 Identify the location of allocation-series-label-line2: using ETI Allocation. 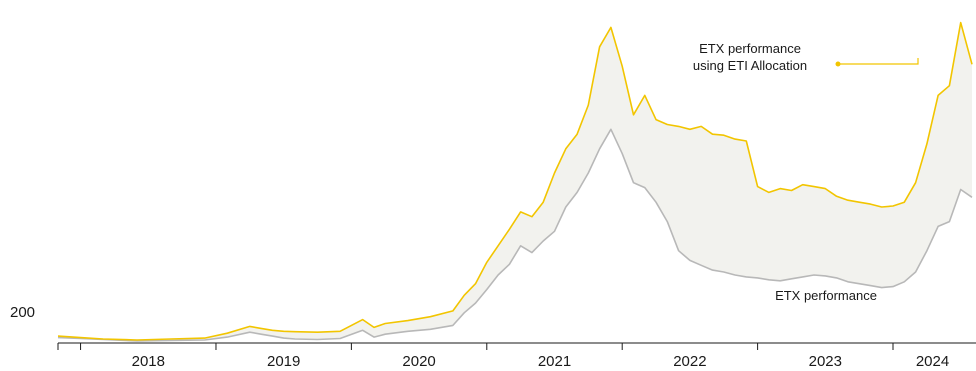
(750, 65).